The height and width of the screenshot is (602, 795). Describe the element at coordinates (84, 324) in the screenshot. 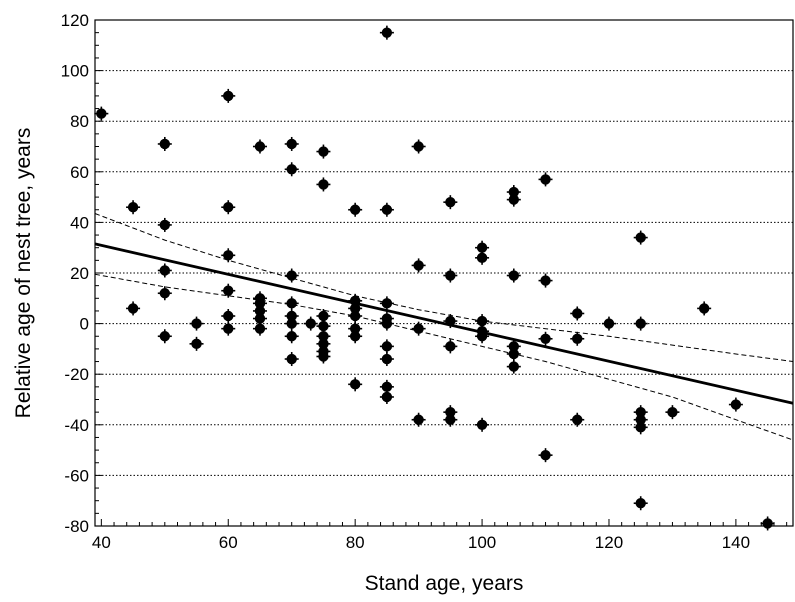

I see `y-tick-label: 0` at that location.